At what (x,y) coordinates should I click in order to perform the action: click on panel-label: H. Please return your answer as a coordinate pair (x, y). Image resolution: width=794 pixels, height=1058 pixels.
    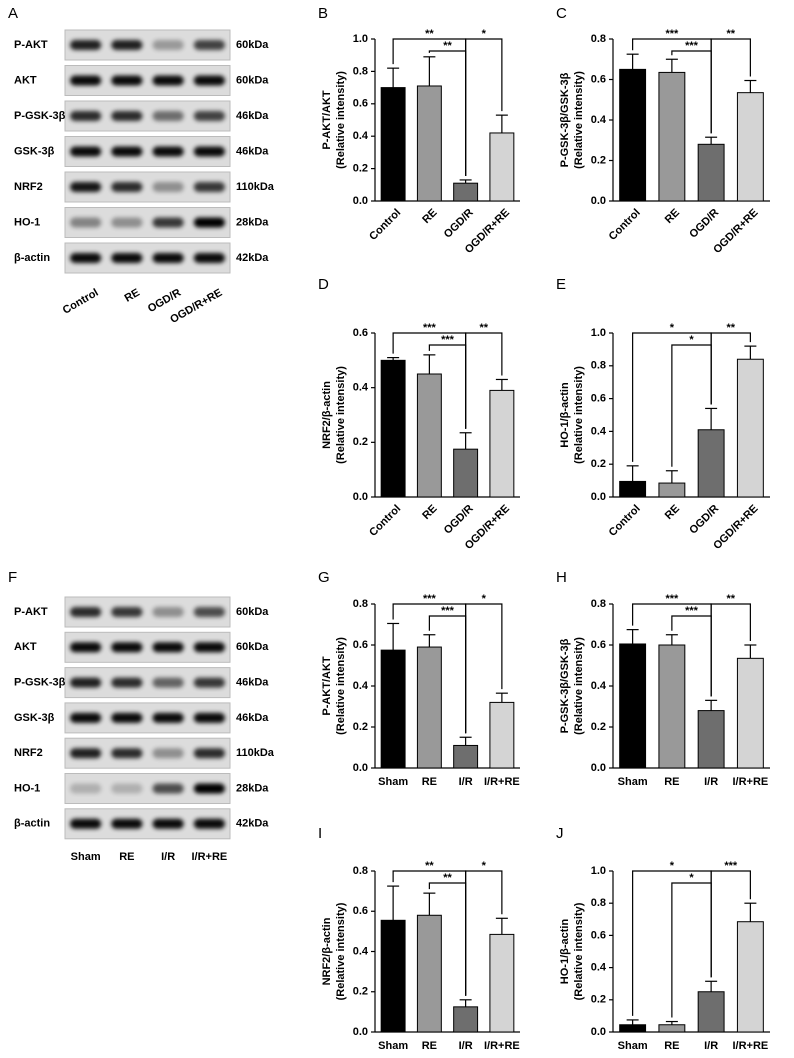
    Looking at the image, I should click on (561, 577).